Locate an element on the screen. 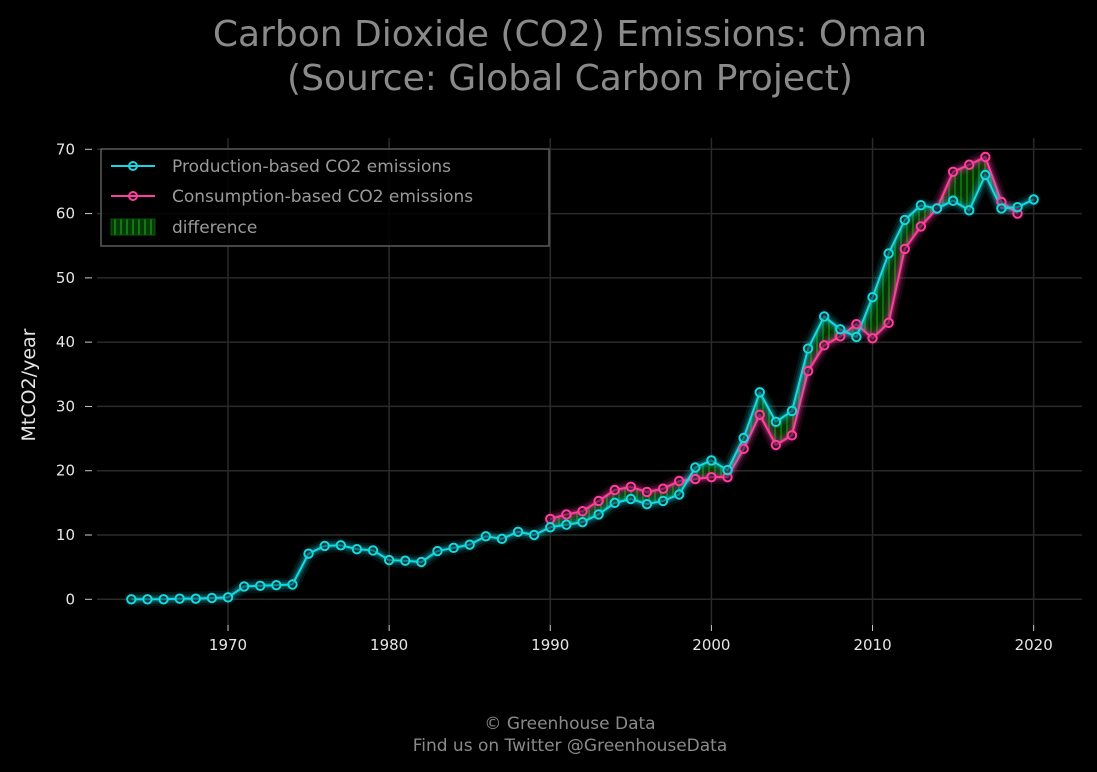  legend-production-marker-icon is located at coordinates (133, 166).